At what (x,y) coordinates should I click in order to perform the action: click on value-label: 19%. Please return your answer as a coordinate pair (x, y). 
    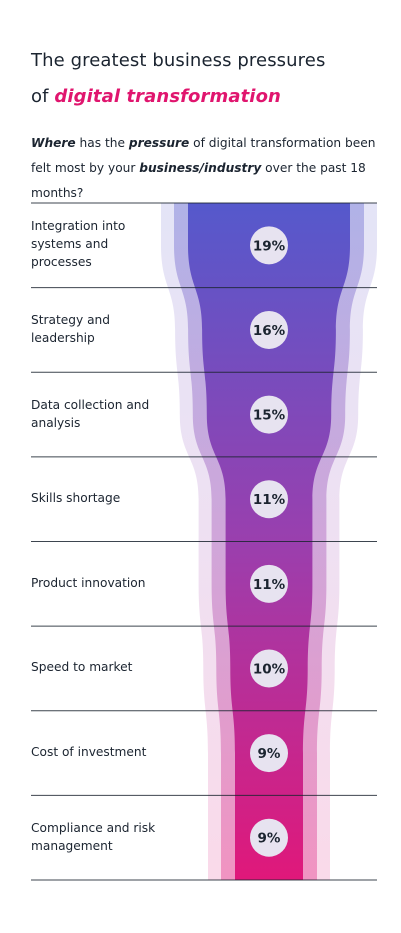
    Looking at the image, I should click on (269, 246).